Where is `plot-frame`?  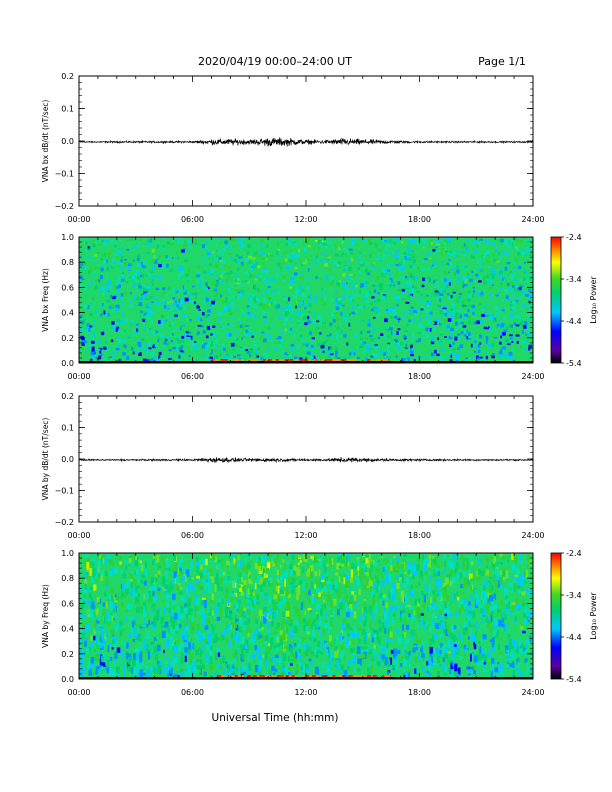 plot-frame is located at coordinates (306, 459).